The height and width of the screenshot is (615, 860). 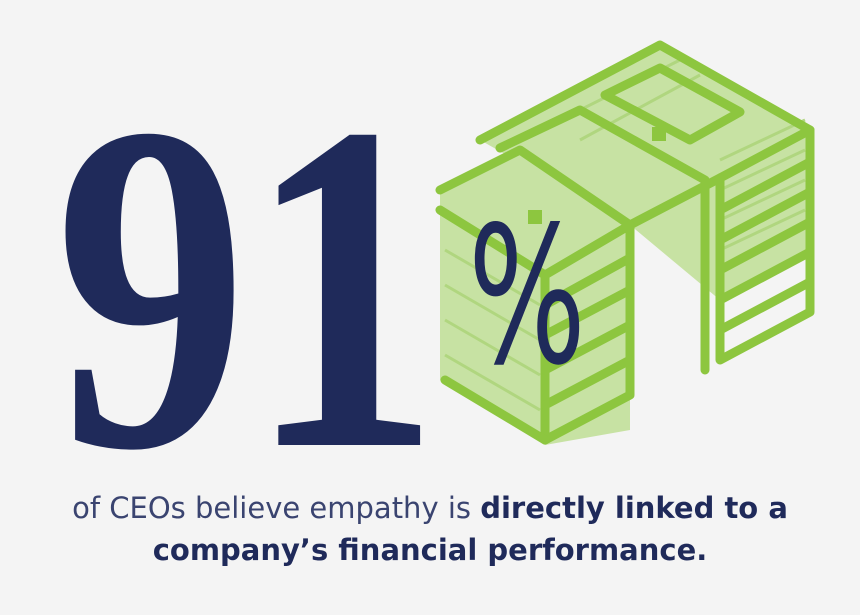 I want to click on caption-plain: of CEOs believe empathy is, so click(x=271, y=508).